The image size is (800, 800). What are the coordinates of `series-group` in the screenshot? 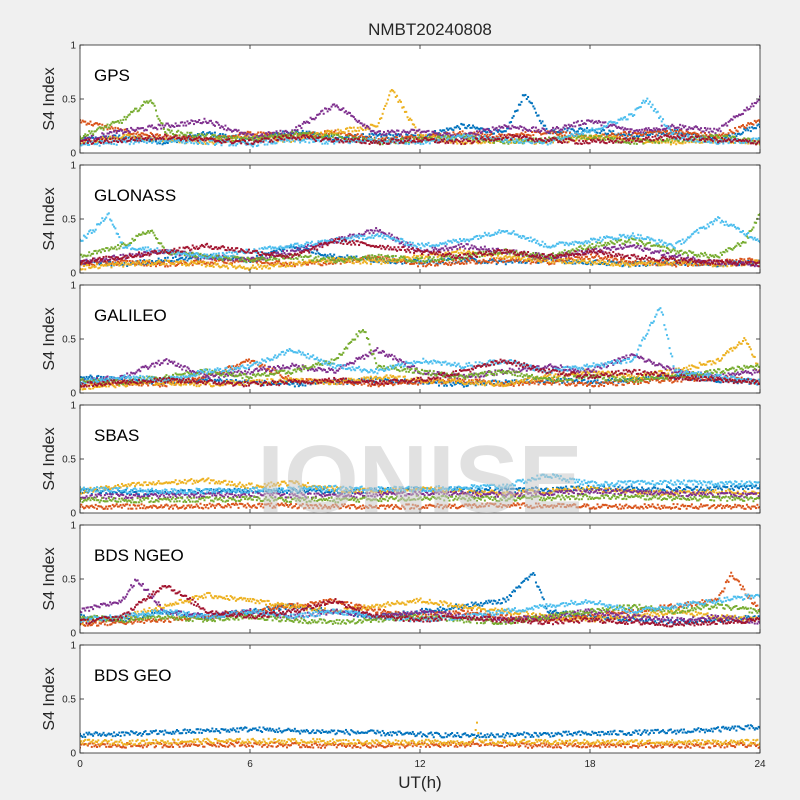 It's located at (420, 118).